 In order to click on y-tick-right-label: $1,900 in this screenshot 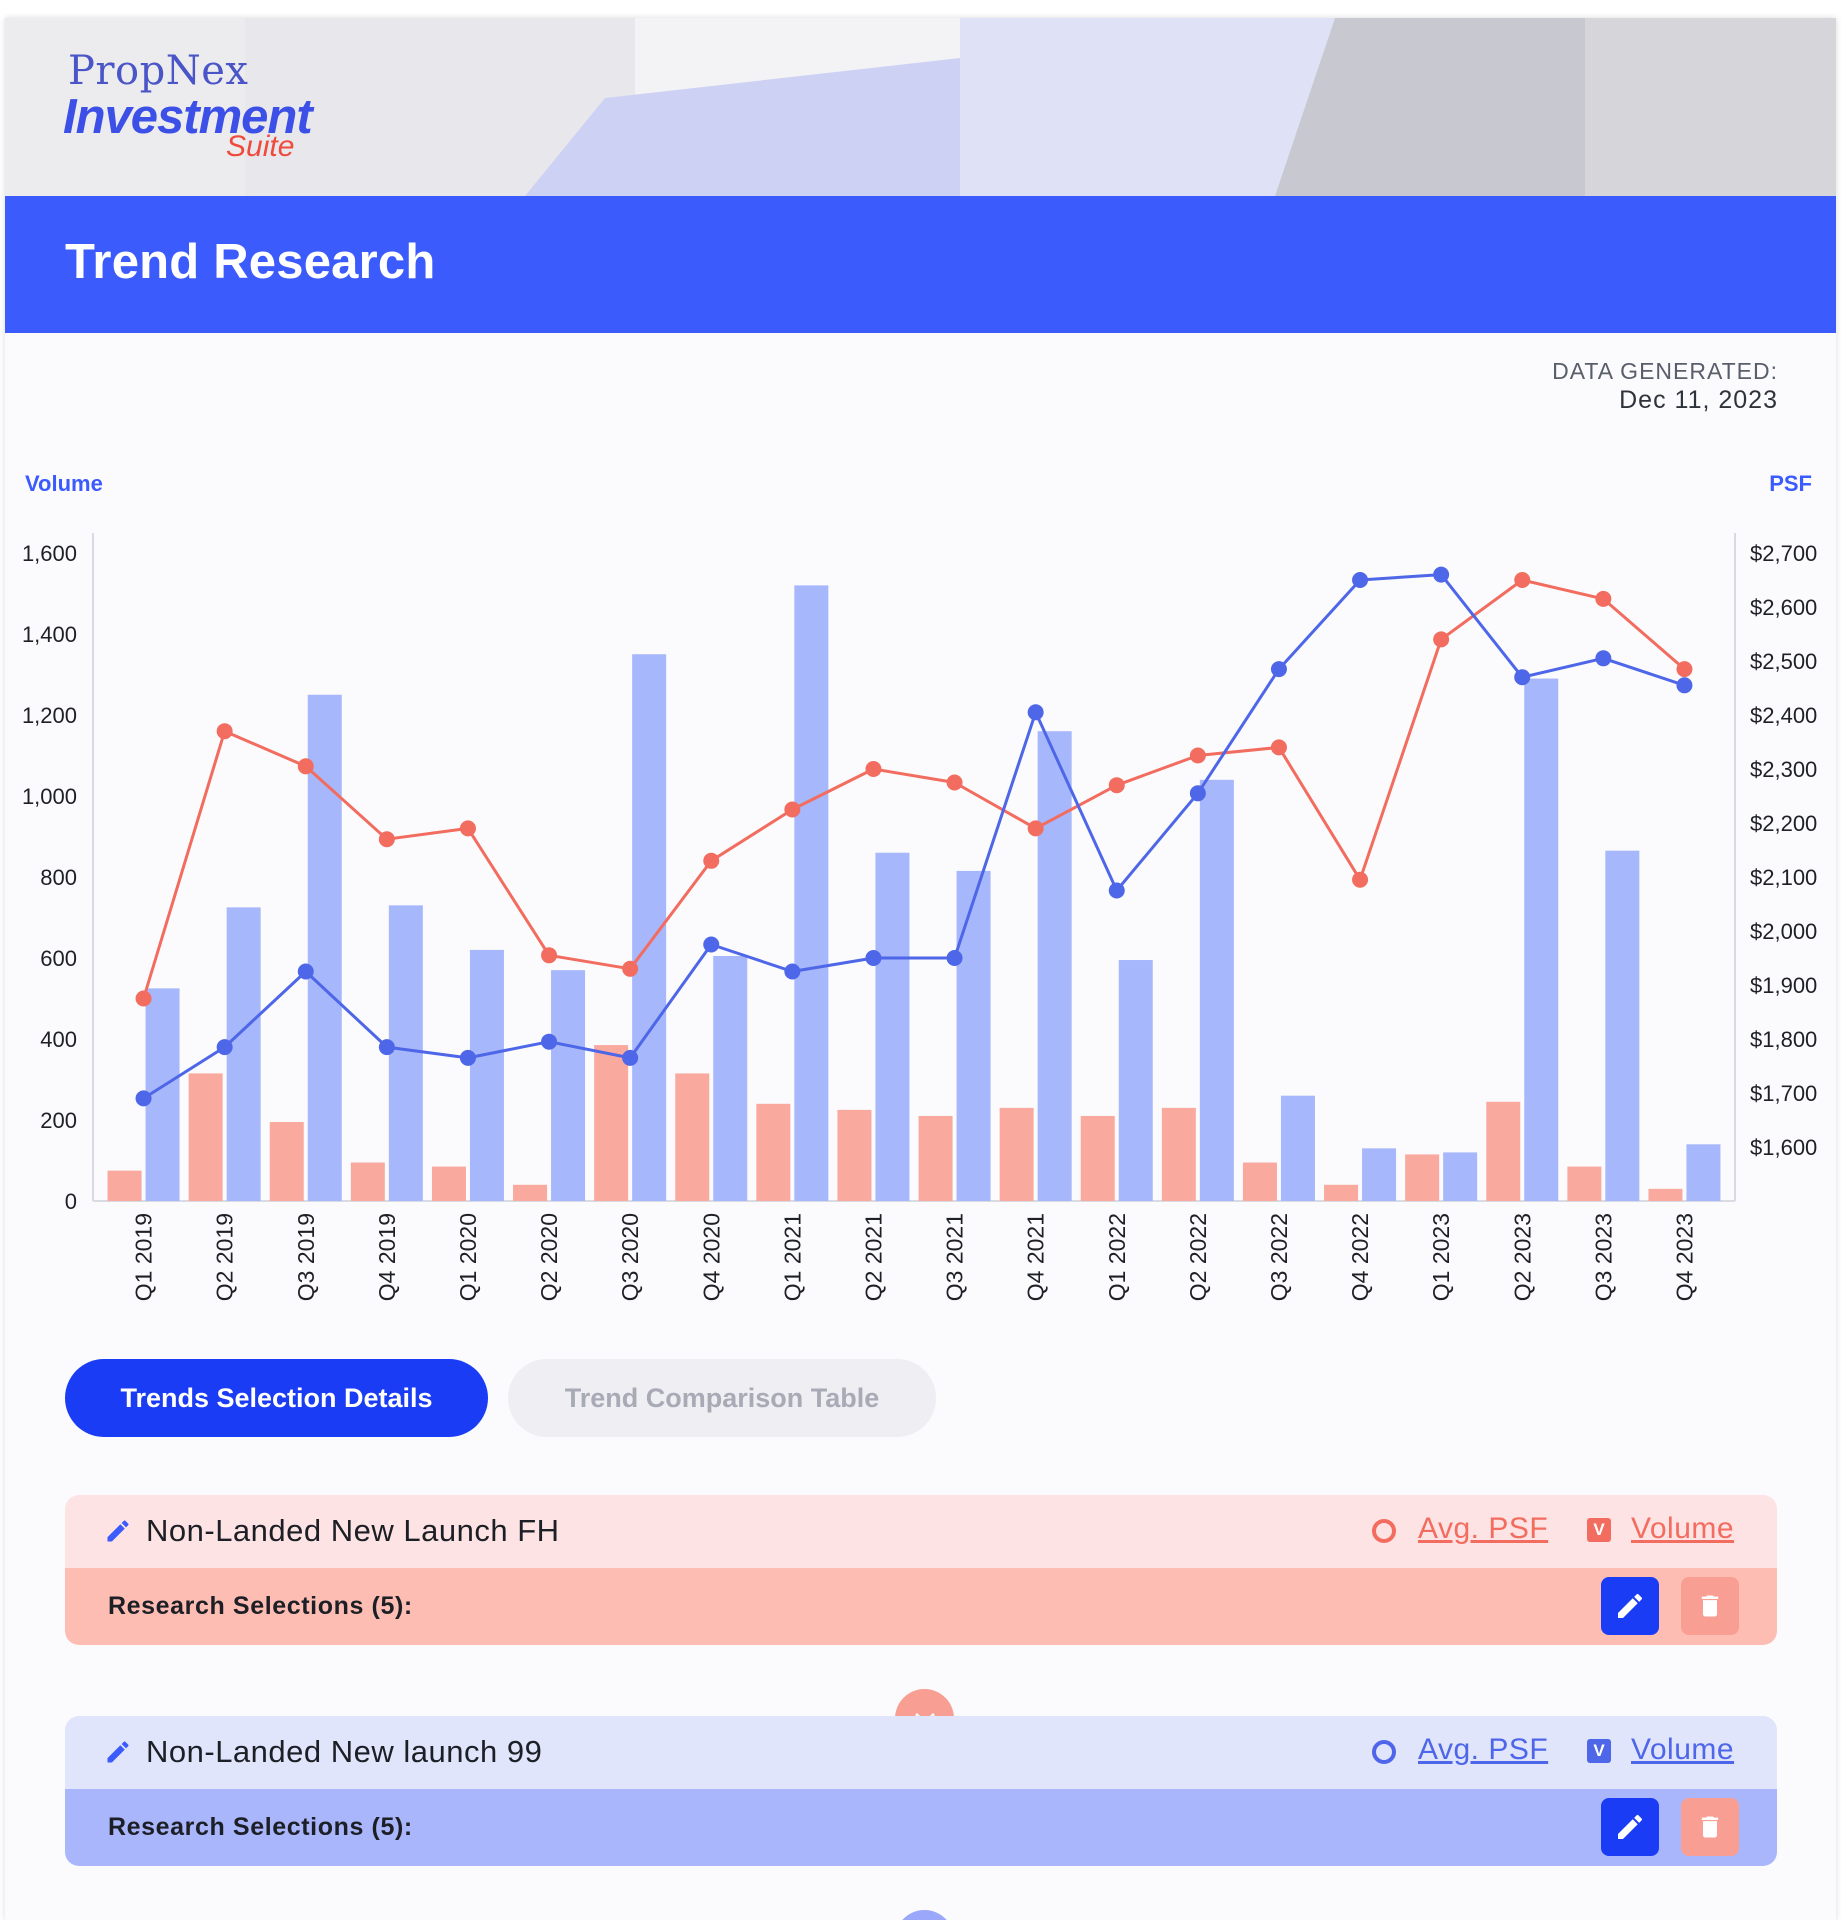, I will do `click(1783, 985)`.